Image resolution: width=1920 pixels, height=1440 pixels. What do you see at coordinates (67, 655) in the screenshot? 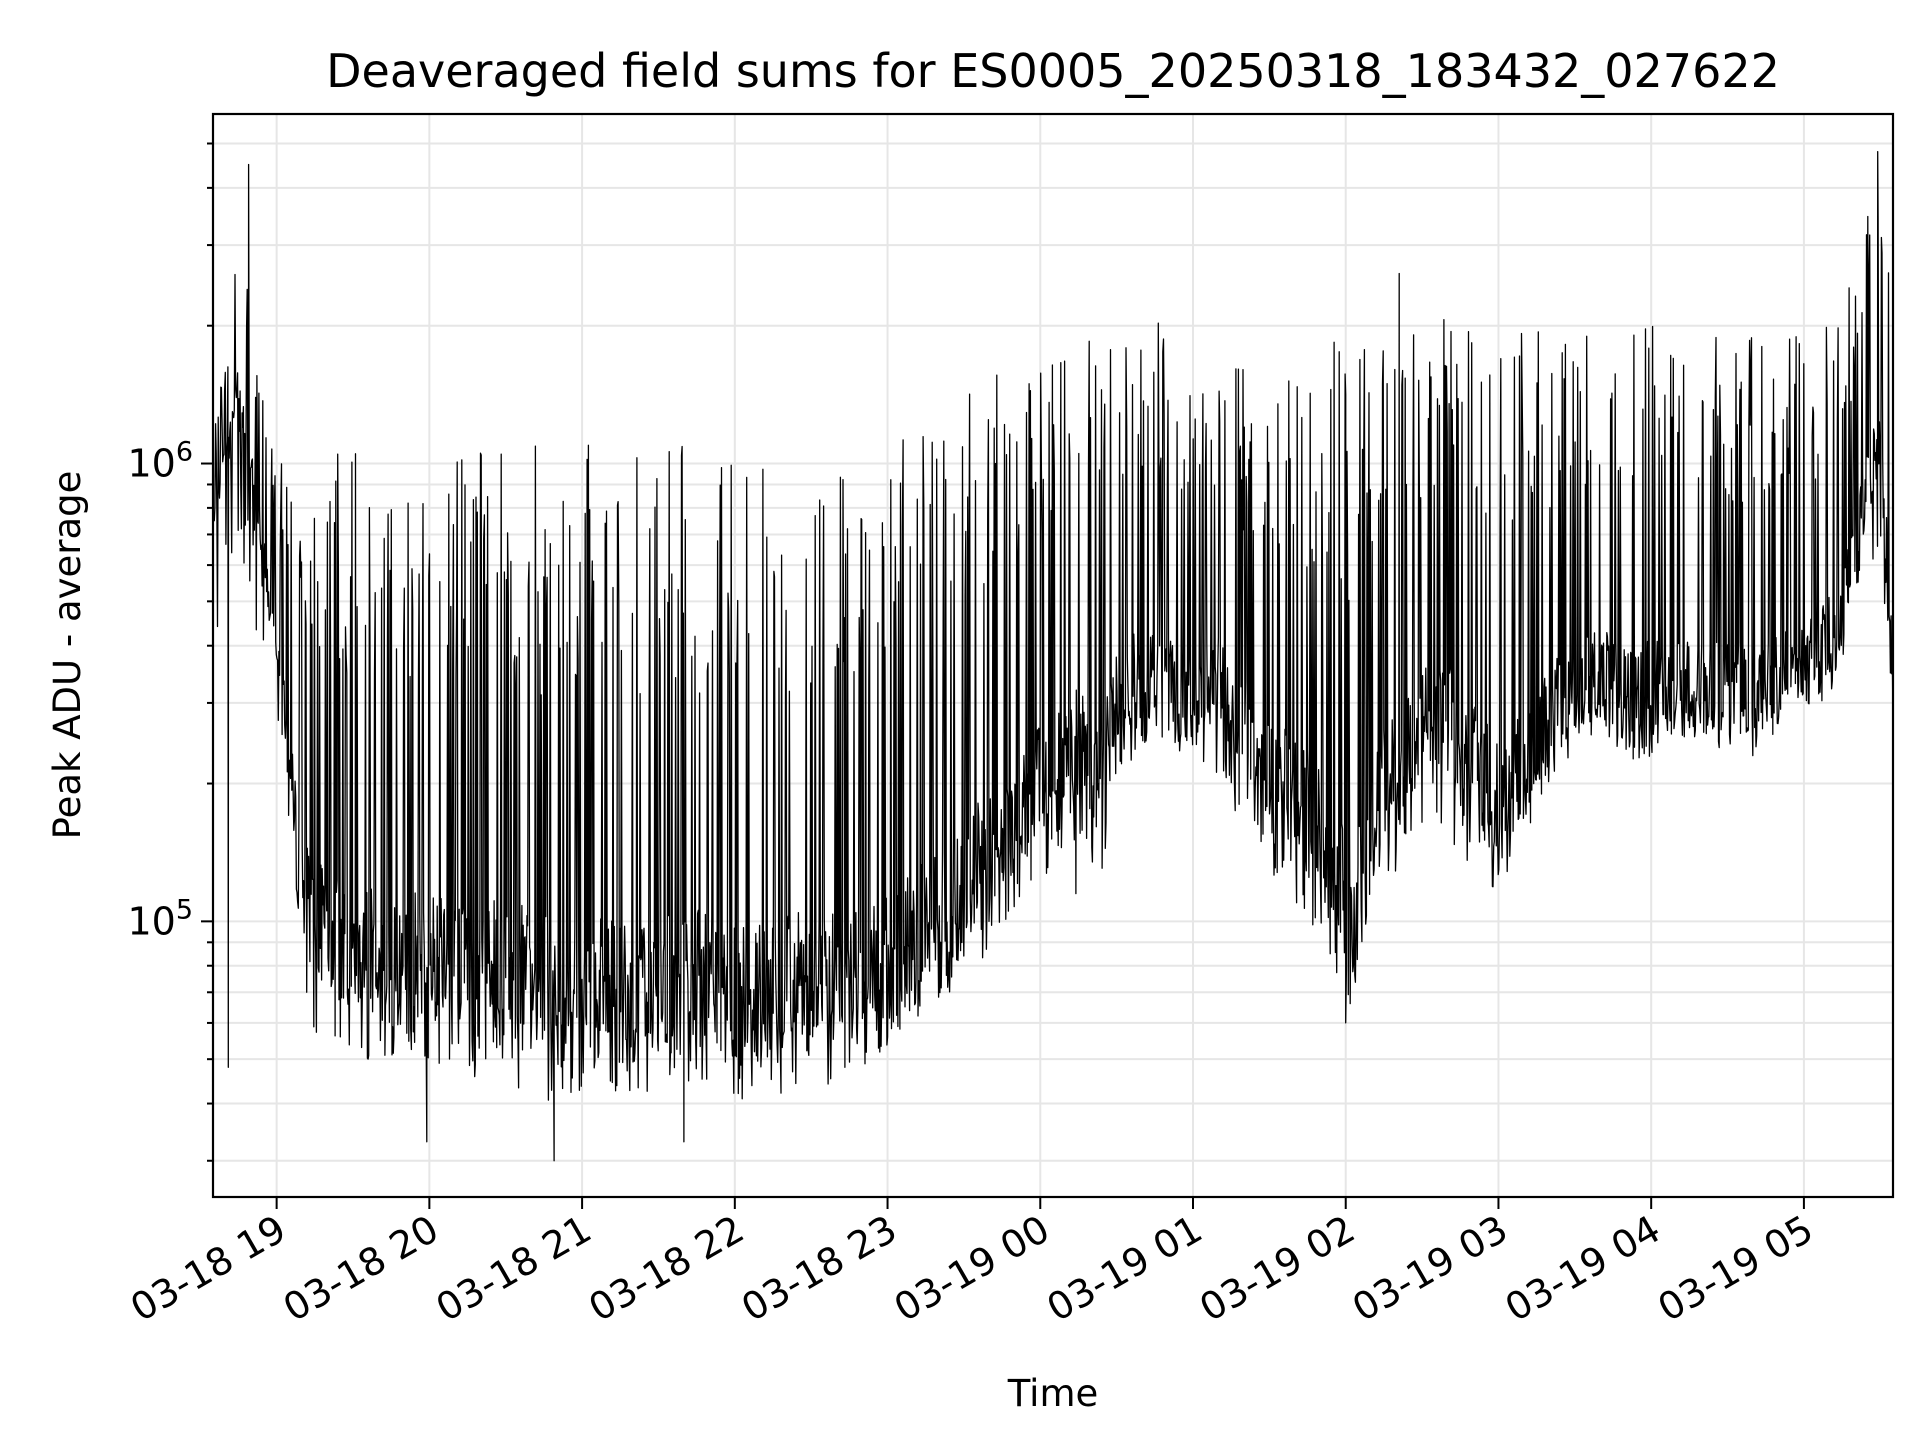
I see `y-axis-title: Peak ADU - average` at bounding box center [67, 655].